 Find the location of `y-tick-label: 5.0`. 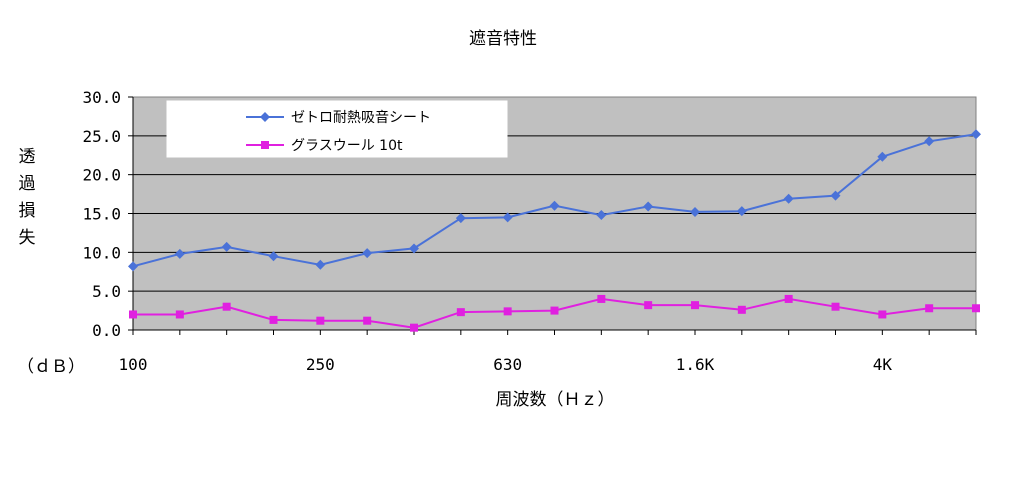

y-tick-label: 5.0 is located at coordinates (106, 291).